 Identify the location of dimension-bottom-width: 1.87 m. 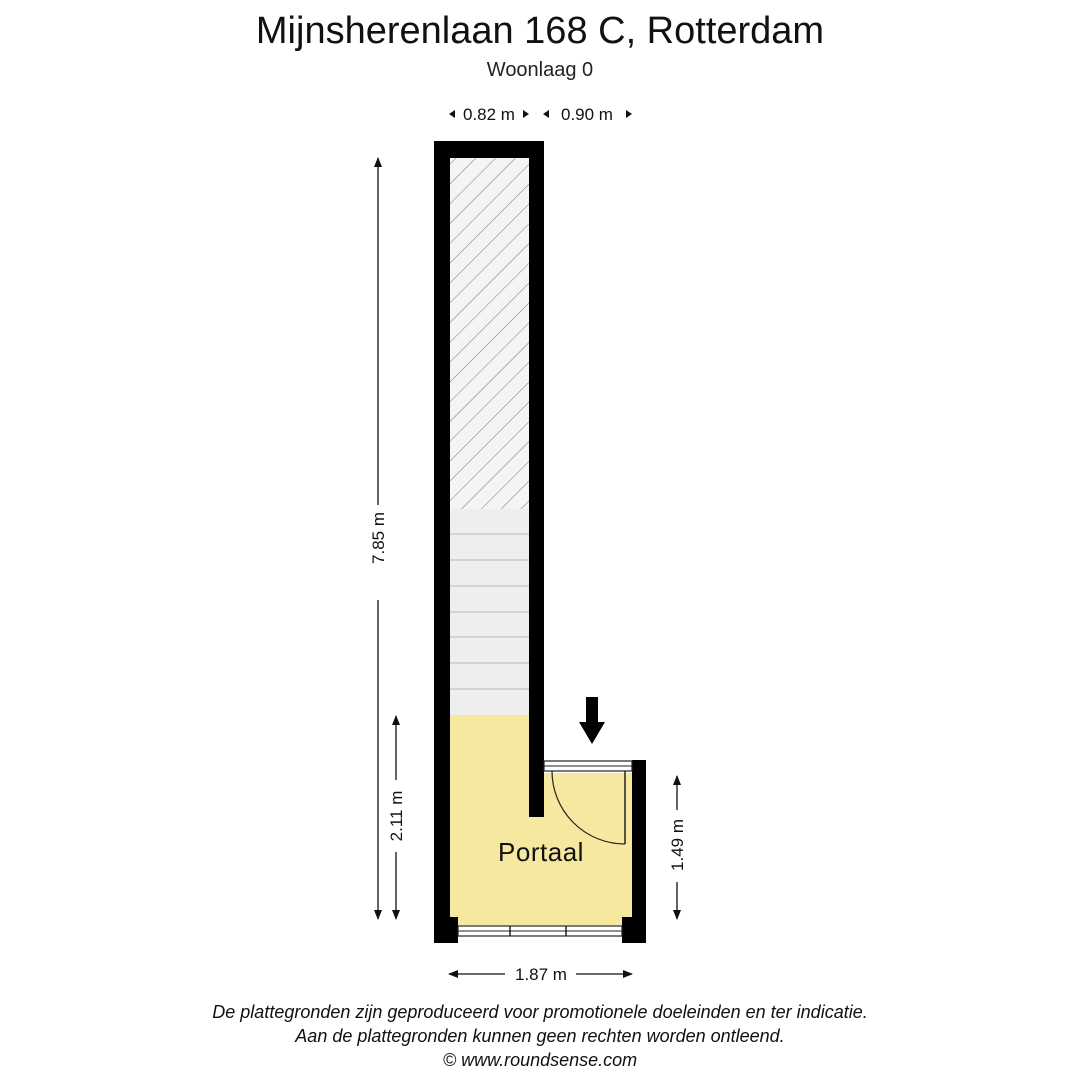
(540, 974).